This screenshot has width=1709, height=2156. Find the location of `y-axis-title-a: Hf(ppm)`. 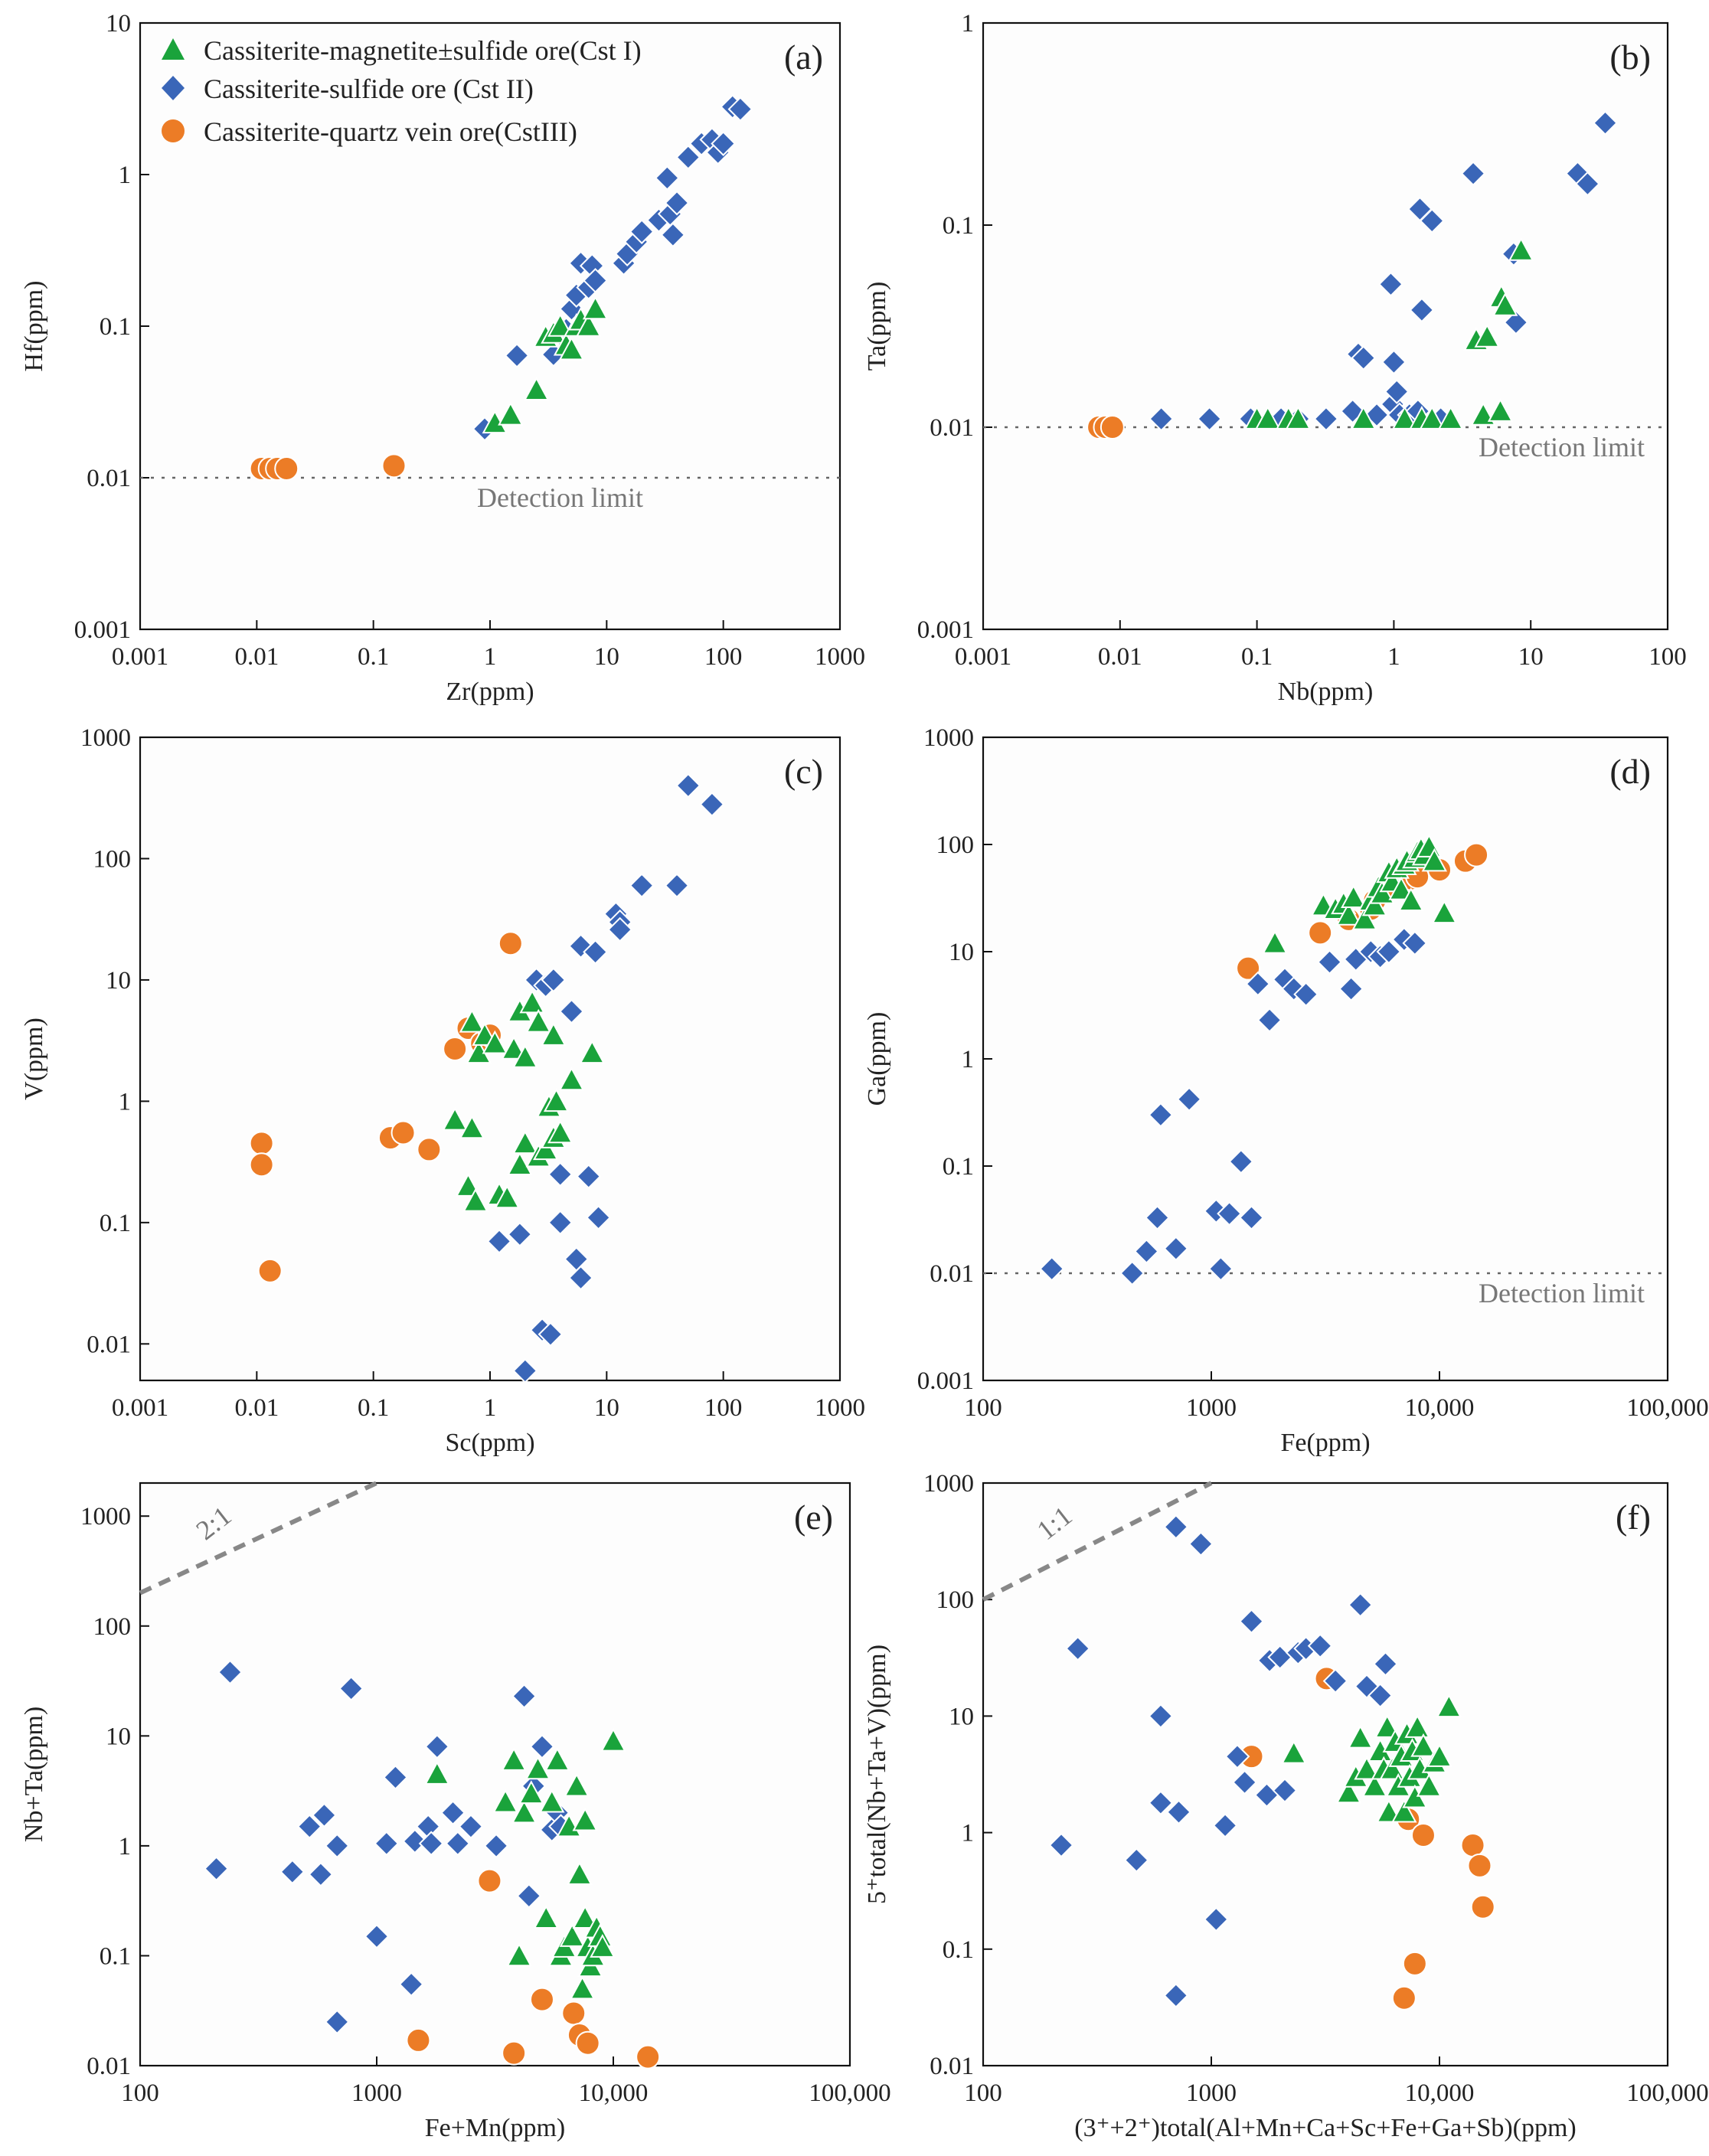

y-axis-title-a: Hf(ppm) is located at coordinates (34, 326).